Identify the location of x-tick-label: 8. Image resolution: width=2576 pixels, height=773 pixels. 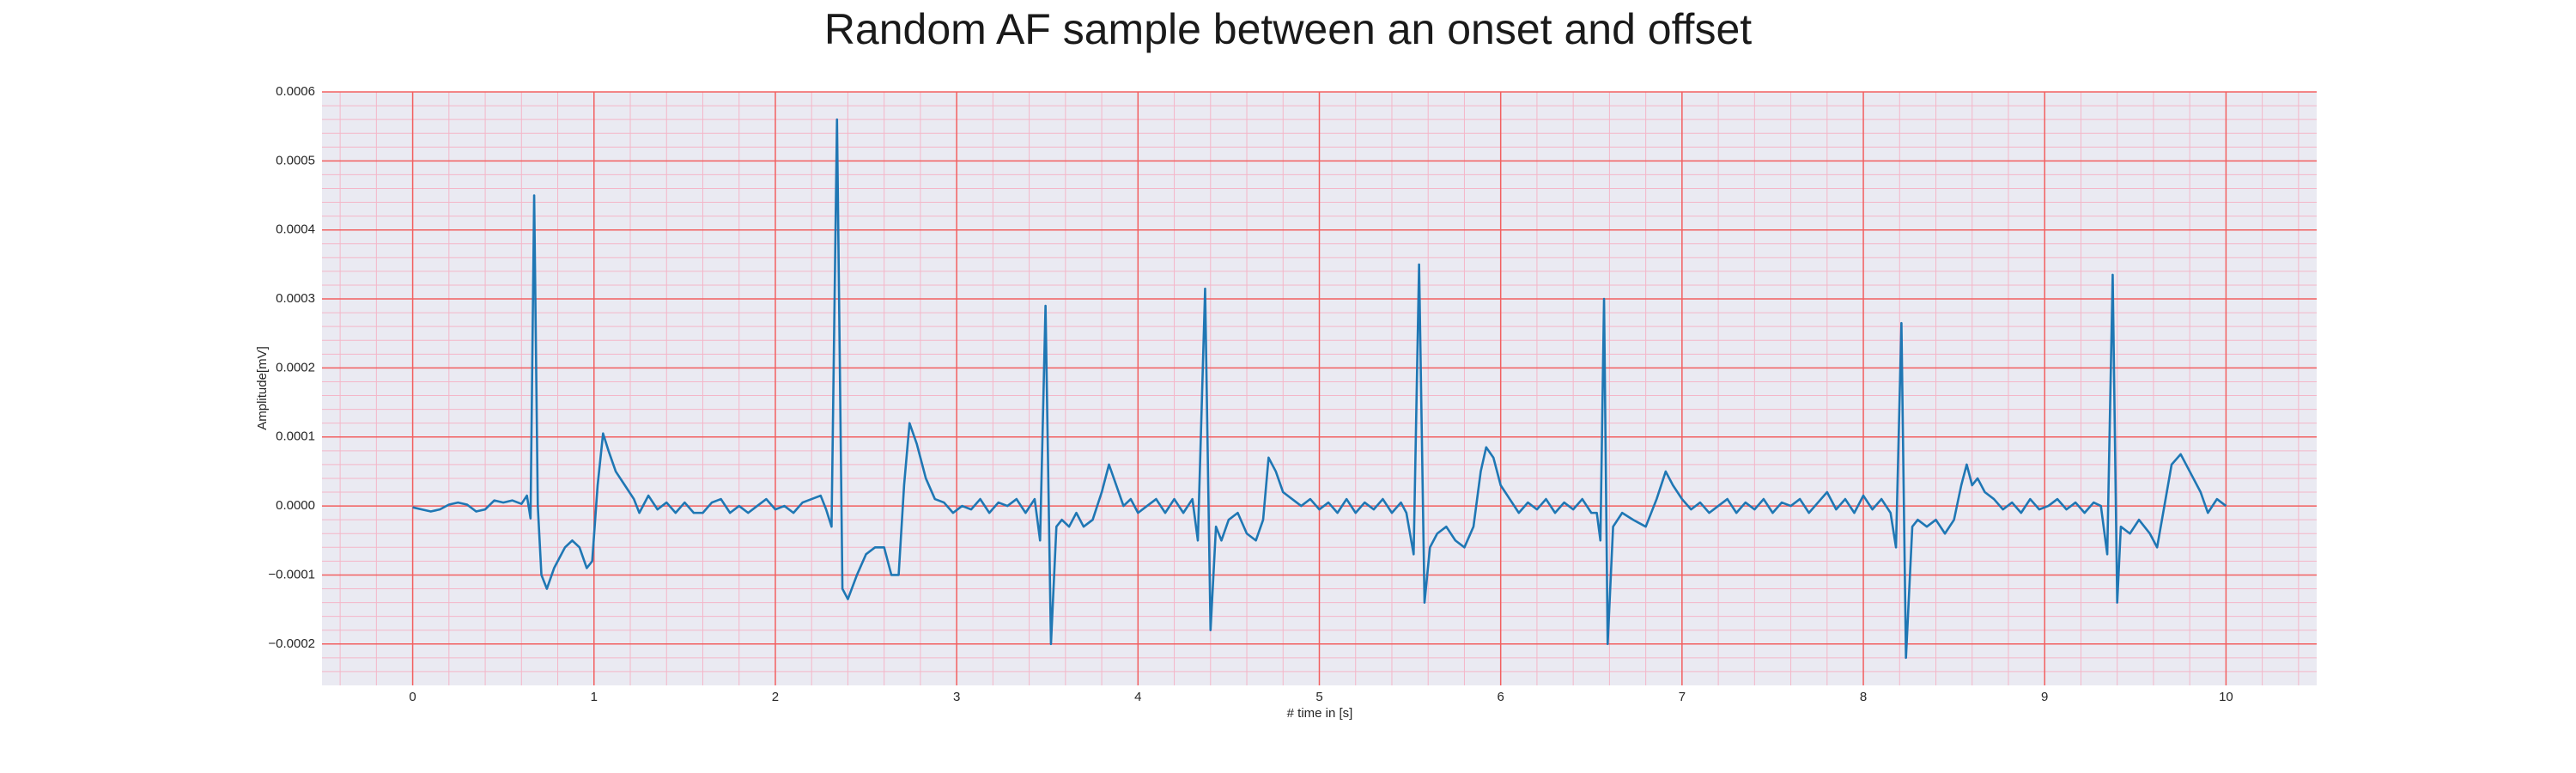
(1864, 697).